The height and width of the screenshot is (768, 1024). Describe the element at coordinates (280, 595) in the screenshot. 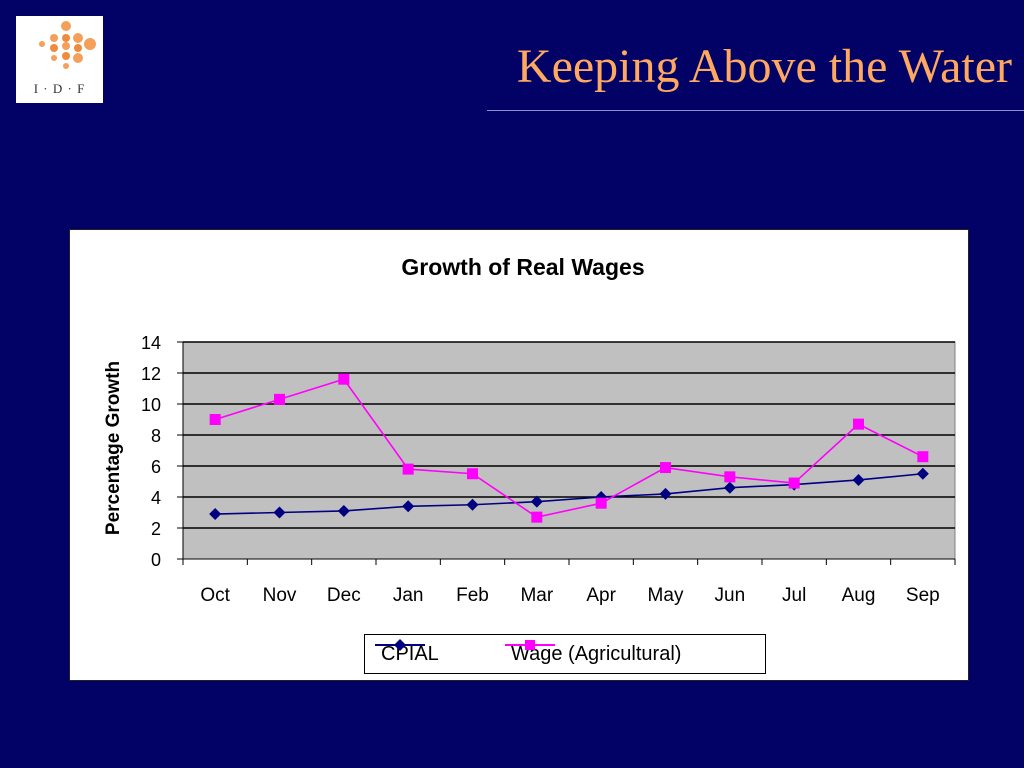

I see `x-tick-label: Nov` at that location.